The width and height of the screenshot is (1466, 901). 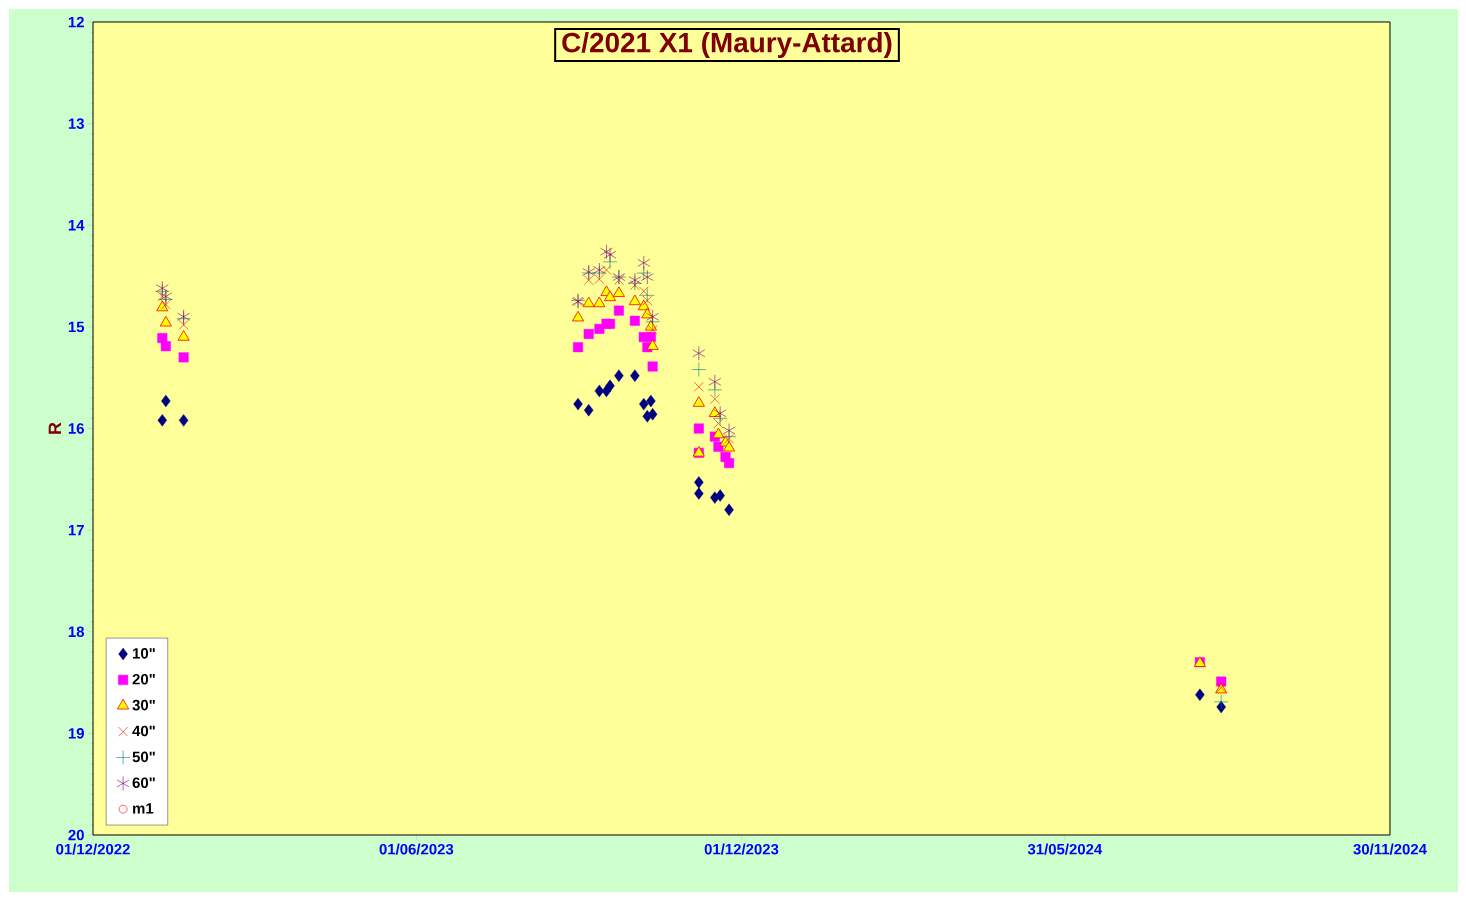 What do you see at coordinates (76, 428) in the screenshot?
I see `y-tick-label: 16` at bounding box center [76, 428].